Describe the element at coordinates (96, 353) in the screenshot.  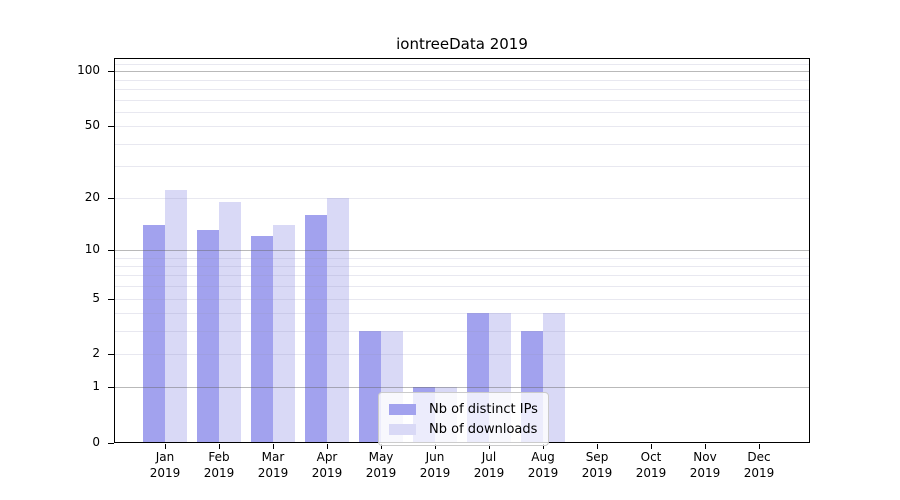
I see `y-tick-label: 2` at that location.